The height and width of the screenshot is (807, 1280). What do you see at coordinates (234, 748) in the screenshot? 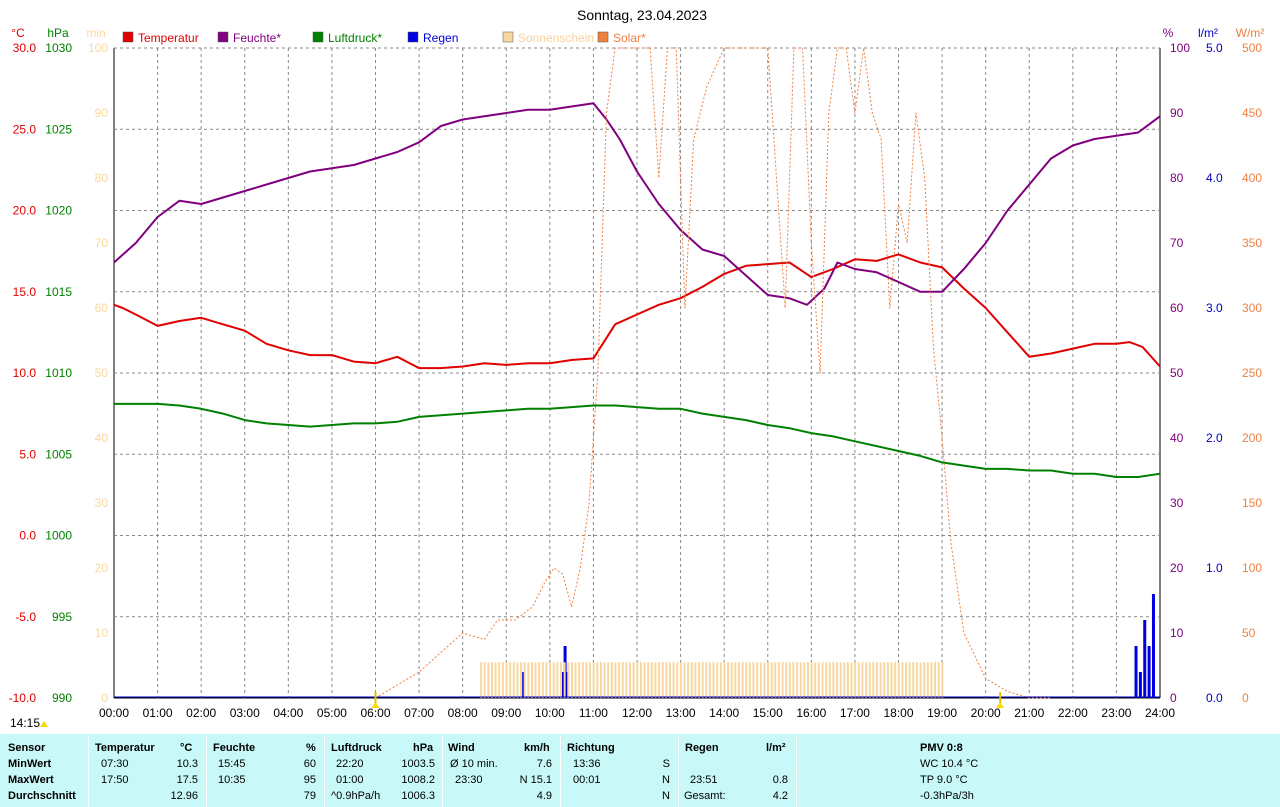
I see `header-humidity: Feuchte` at bounding box center [234, 748].